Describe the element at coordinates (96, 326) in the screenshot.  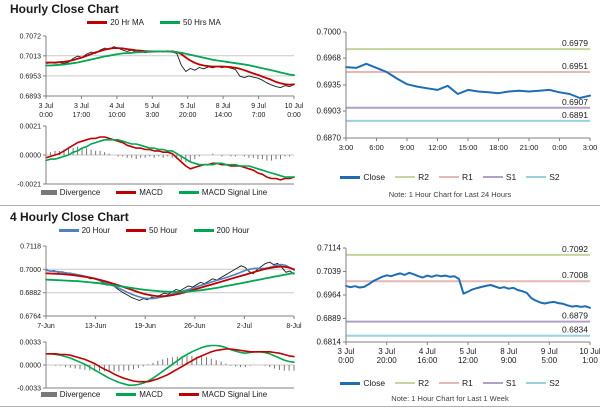
I see `svg-text: 13-Jun` at that location.